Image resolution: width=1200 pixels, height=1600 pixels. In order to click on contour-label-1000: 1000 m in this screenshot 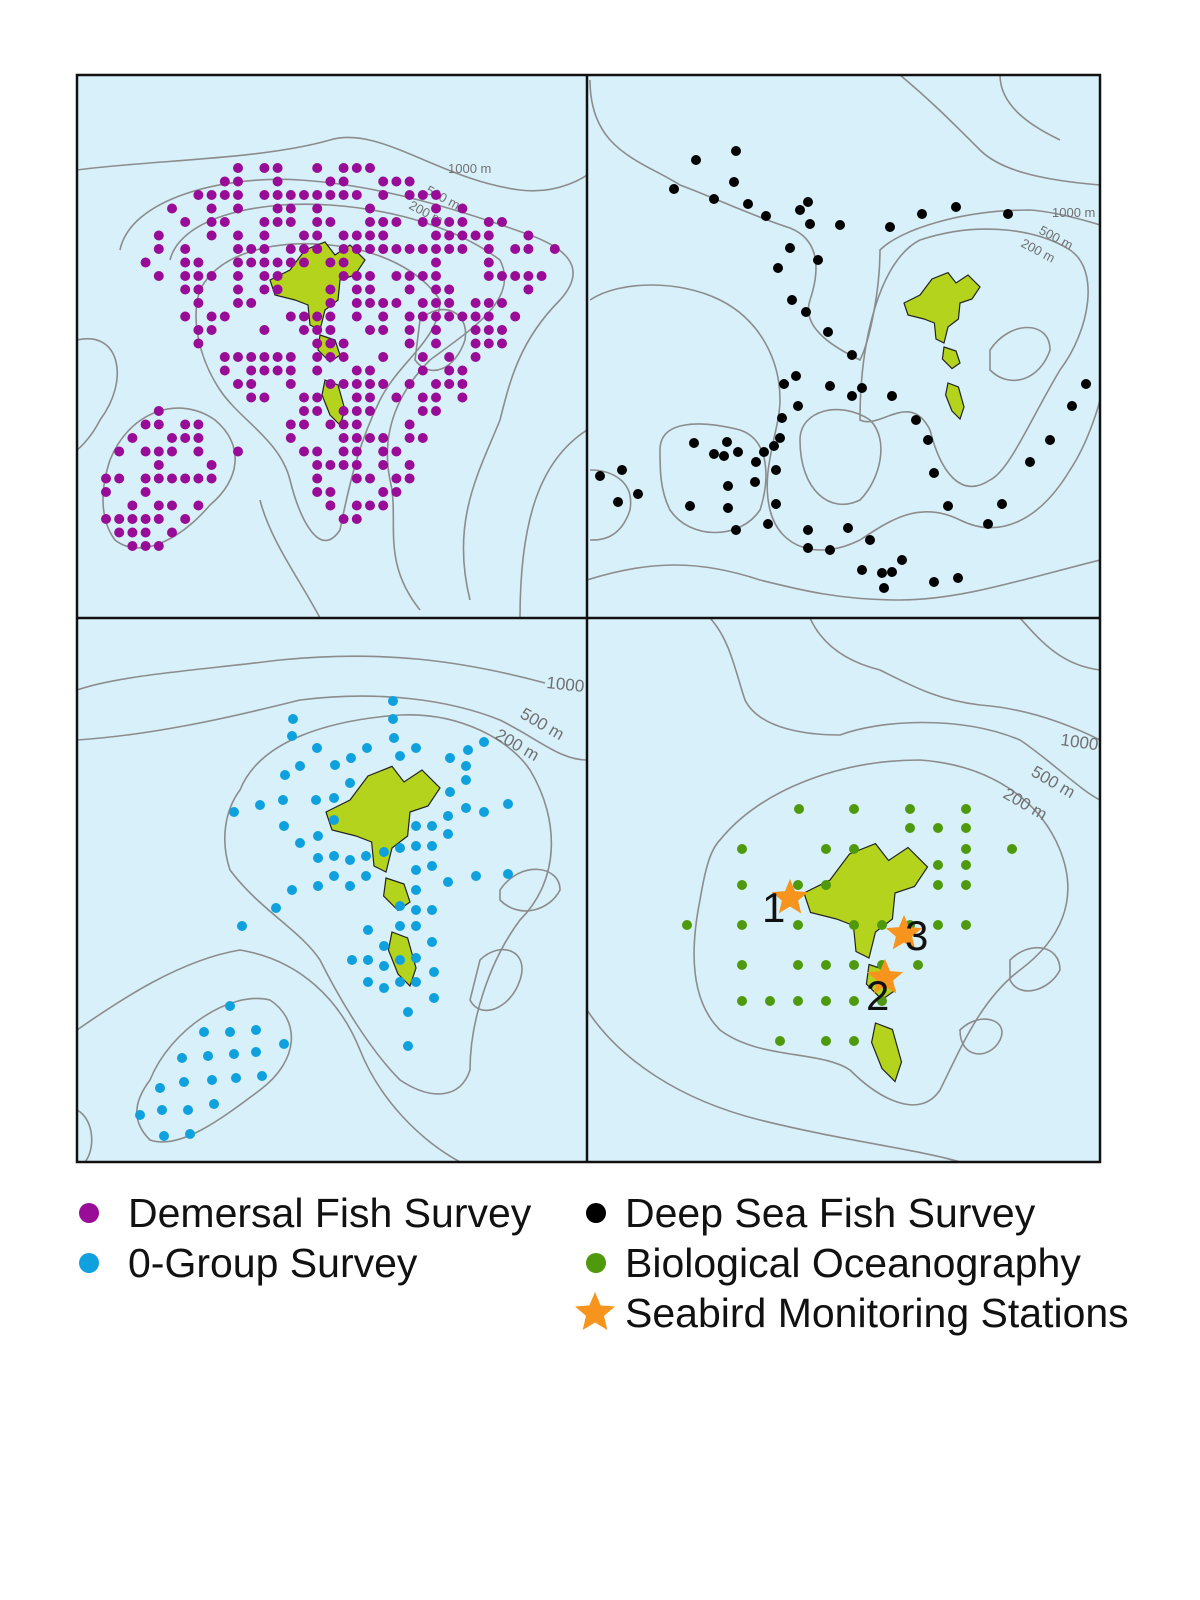, I will do `click(1073, 212)`.